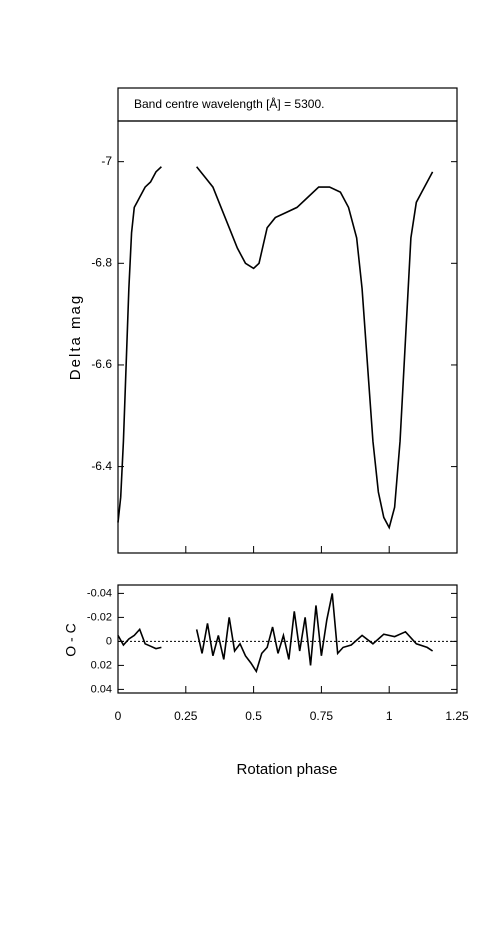 Image resolution: width=491 pixels, height=926 pixels. What do you see at coordinates (287, 769) in the screenshot?
I see `x-axis-label: Rotation phase` at bounding box center [287, 769].